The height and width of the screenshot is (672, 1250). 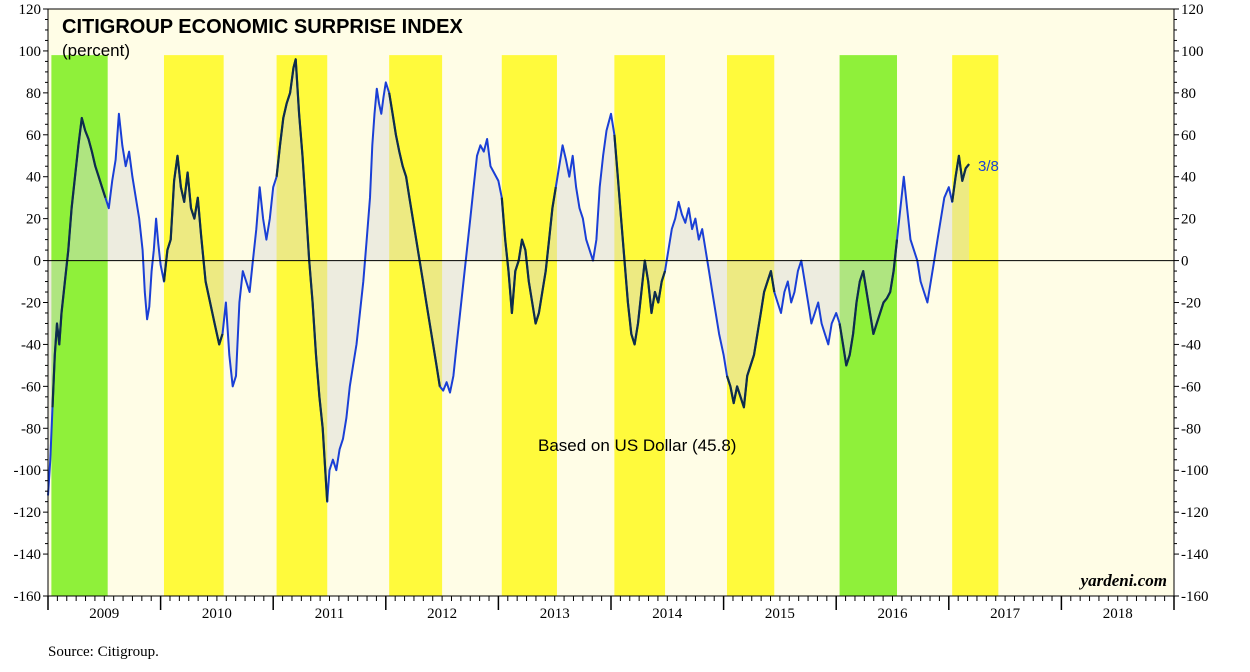 I want to click on x-year-label: 2015, so click(x=780, y=614).